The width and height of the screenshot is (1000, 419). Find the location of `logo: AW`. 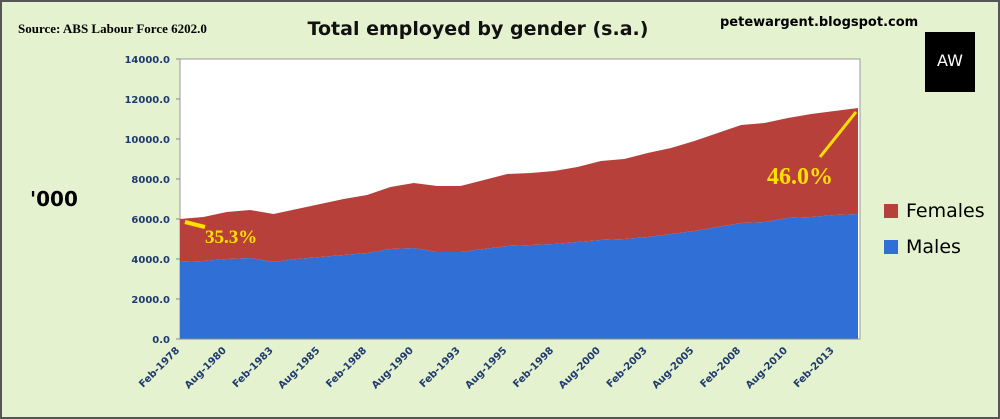

logo: AW is located at coordinates (950, 60).